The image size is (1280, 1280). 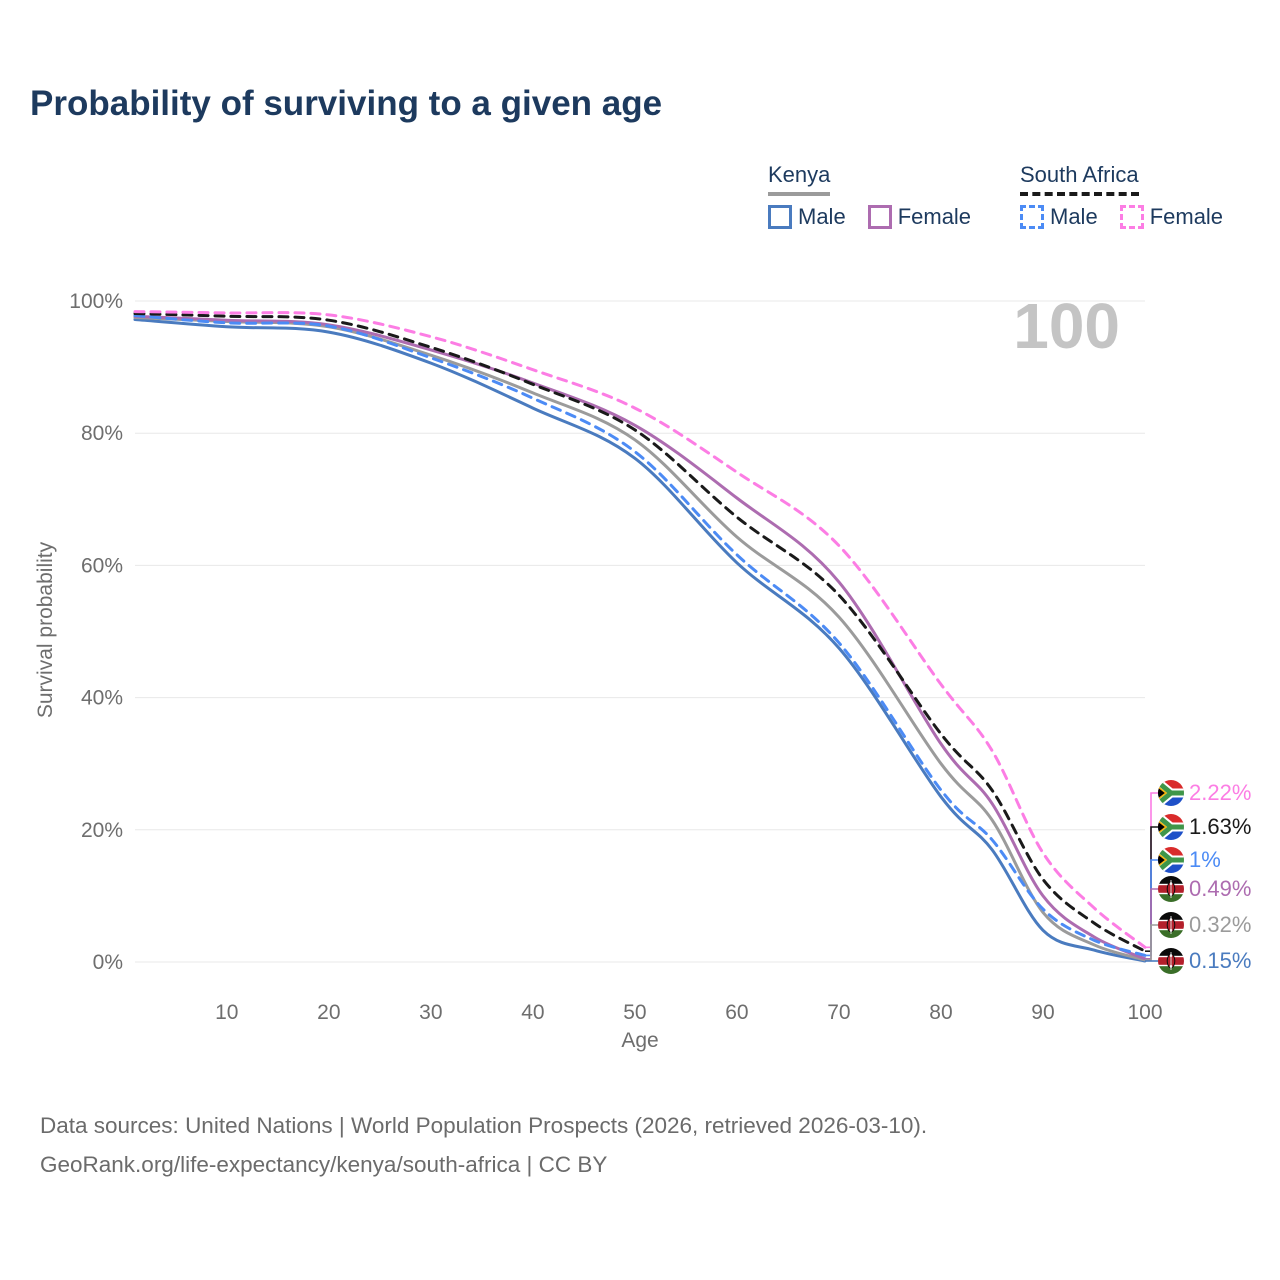 What do you see at coordinates (532, 1012) in the screenshot?
I see `x-tick-label: 40` at bounding box center [532, 1012].